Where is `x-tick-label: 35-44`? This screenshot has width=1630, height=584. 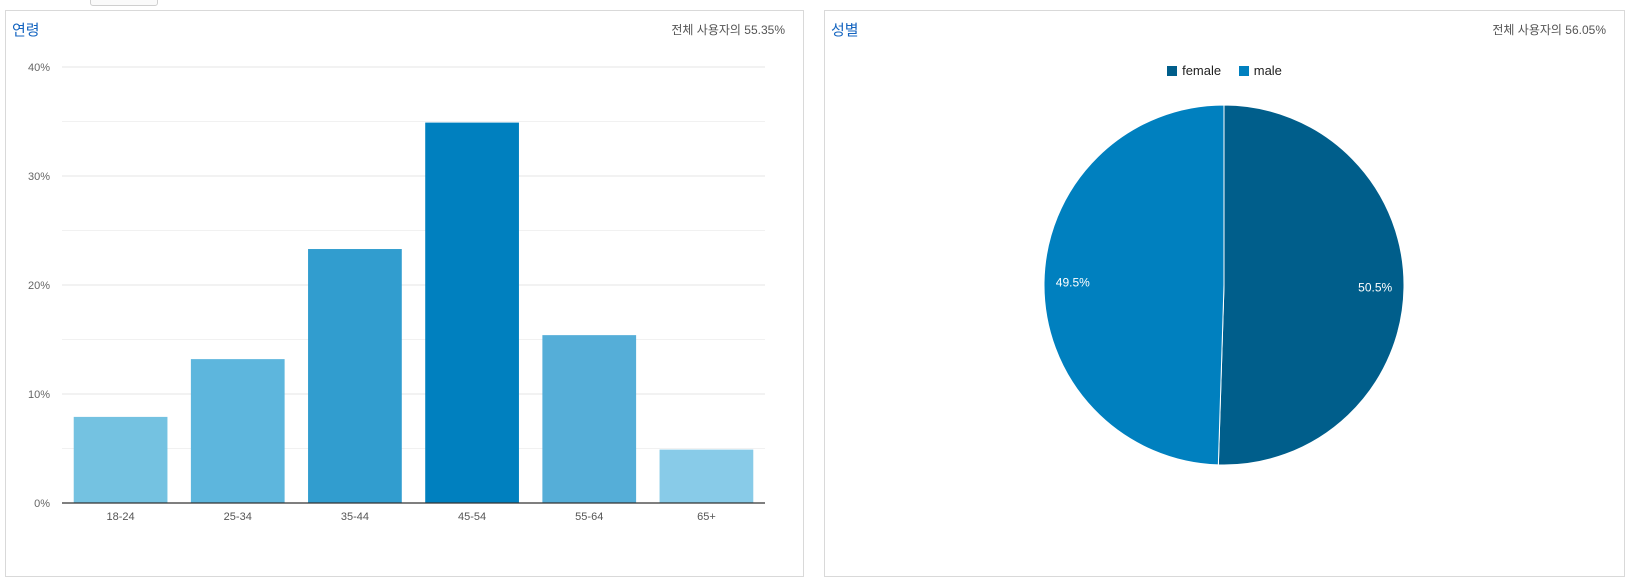
x-tick-label: 35-44 is located at coordinates (355, 517).